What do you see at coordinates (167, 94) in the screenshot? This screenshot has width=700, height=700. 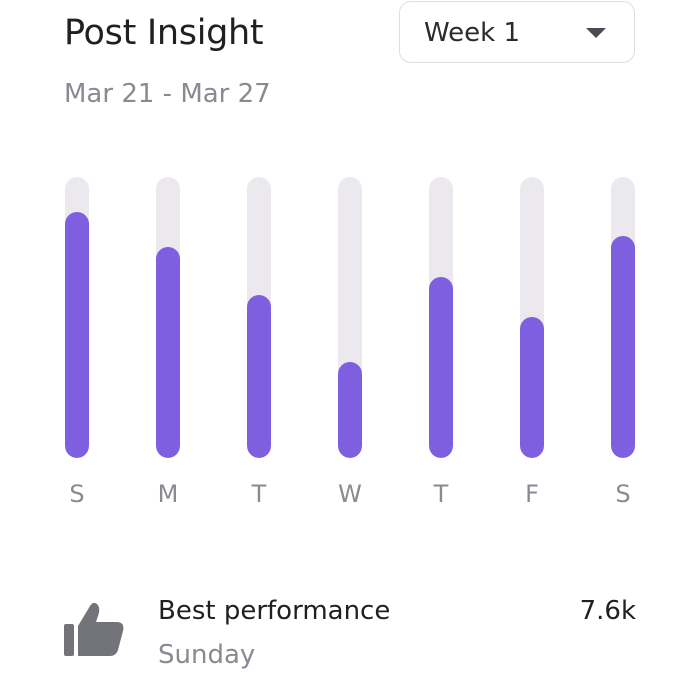 I see `date-range: Mar 21 - Mar 27` at bounding box center [167, 94].